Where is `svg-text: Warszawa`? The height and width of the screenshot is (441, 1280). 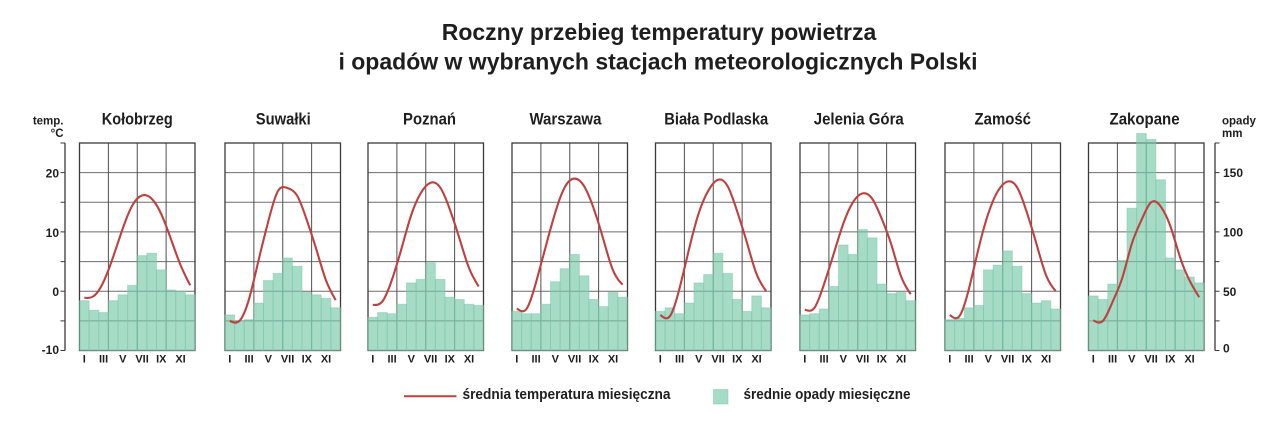
svg-text: Warszawa is located at coordinates (565, 119).